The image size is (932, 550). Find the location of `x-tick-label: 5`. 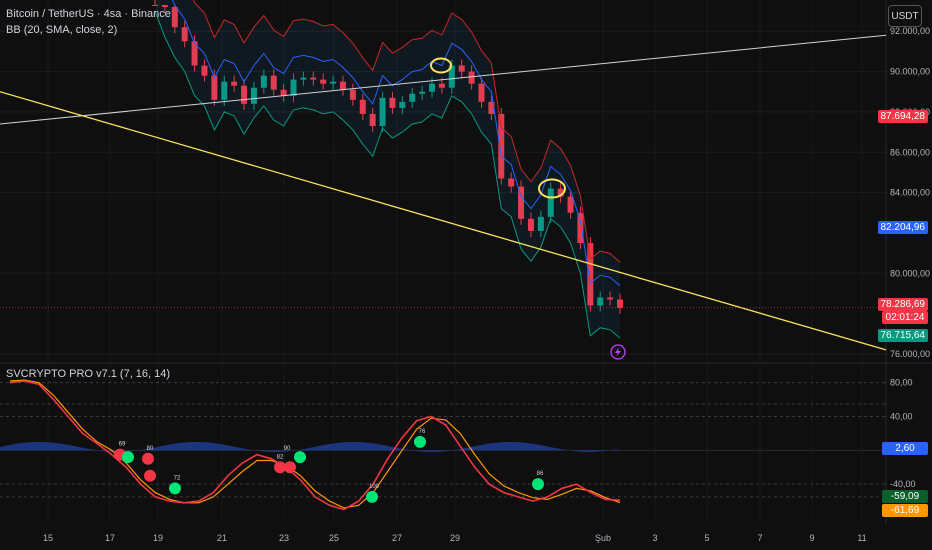

x-tick-label: 5 is located at coordinates (706, 538).